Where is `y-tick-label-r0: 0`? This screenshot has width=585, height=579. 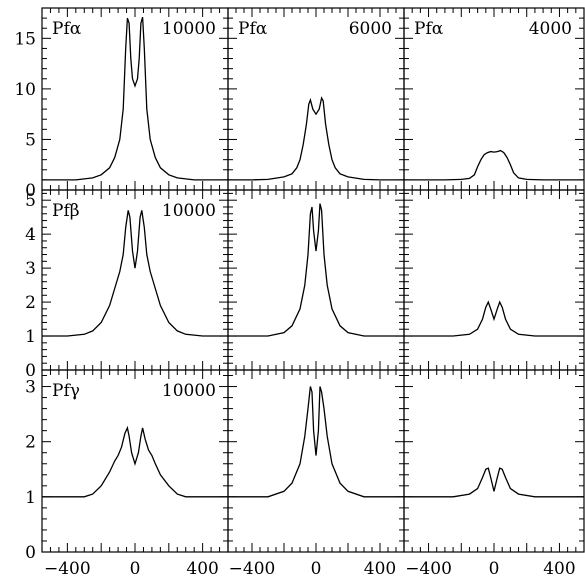 y-tick-label-r0: 0 is located at coordinates (30, 191).